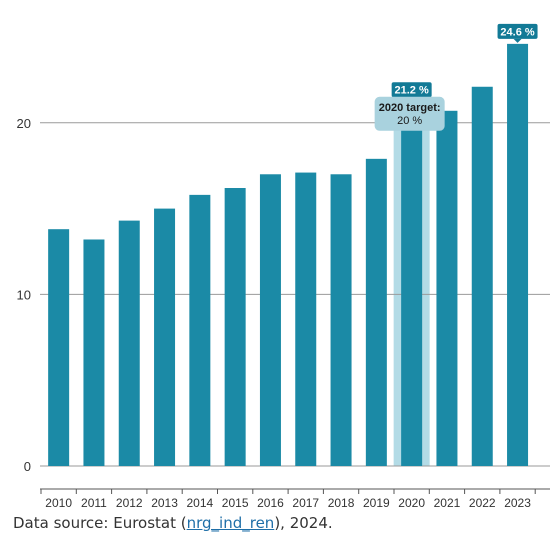 Image resolution: width=560 pixels, height=549 pixels. I want to click on y-tick-label: 0, so click(27, 466).